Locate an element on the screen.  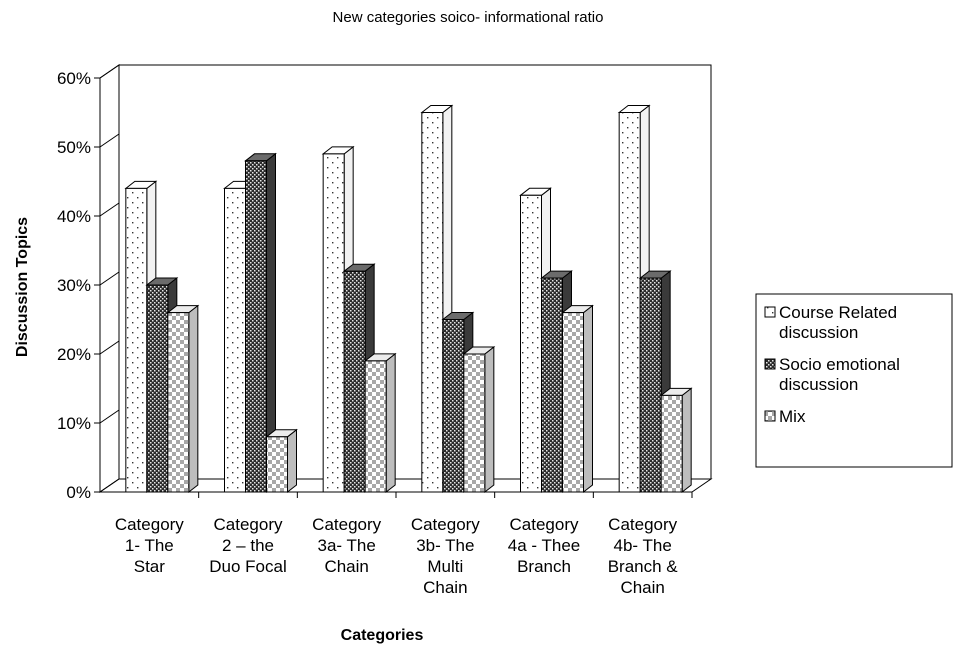
legend-label-line: Course Related is located at coordinates (838, 312).